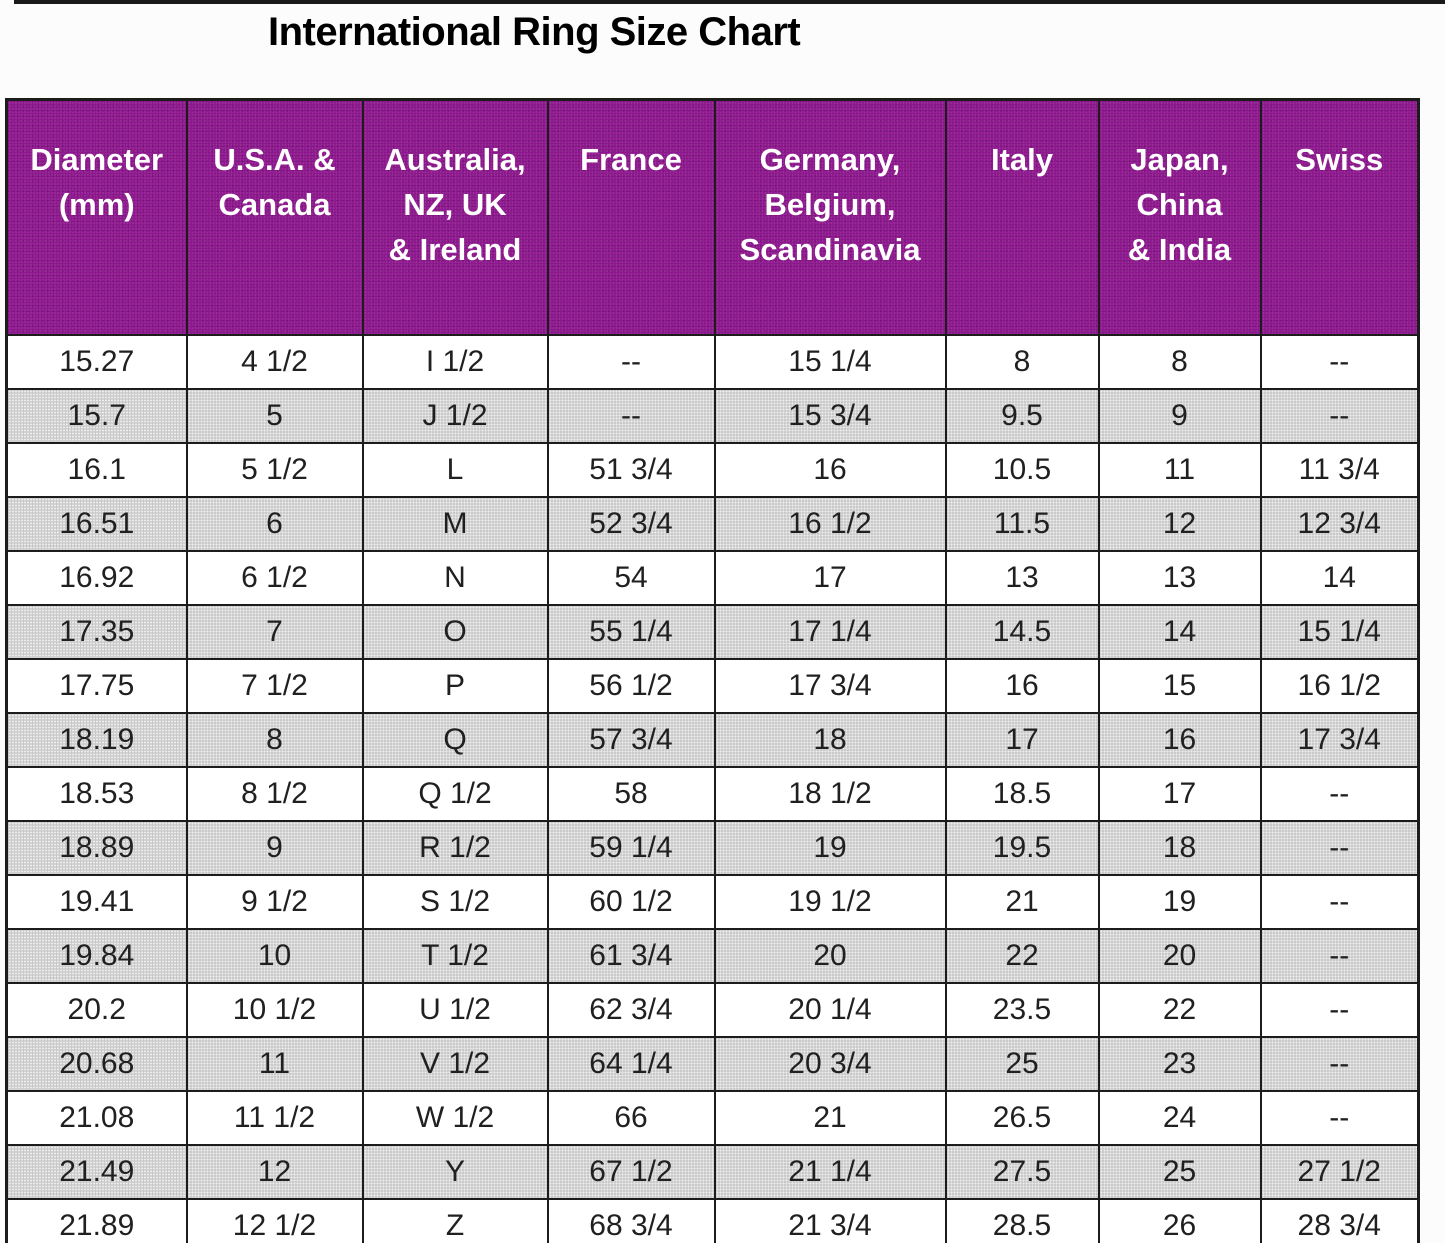  I want to click on table-cell: 16.51, so click(96, 524).